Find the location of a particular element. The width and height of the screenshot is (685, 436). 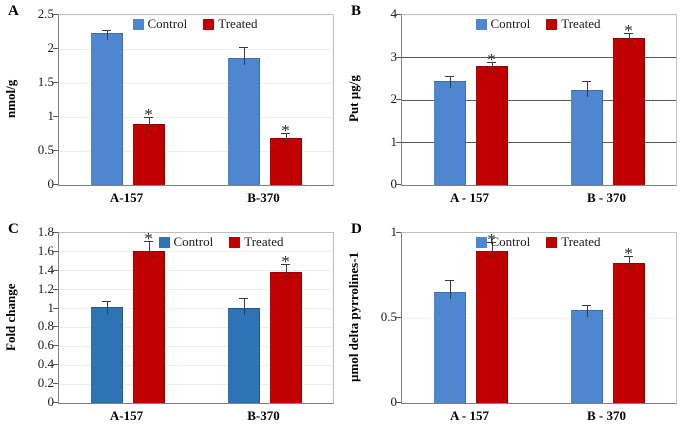

bar-group-A - 157: * is located at coordinates (491, 316).